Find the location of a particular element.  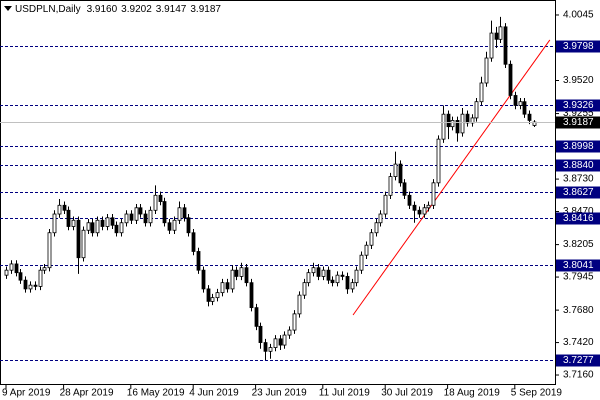

y-tick-label: 3.9255 is located at coordinates (578, 113).